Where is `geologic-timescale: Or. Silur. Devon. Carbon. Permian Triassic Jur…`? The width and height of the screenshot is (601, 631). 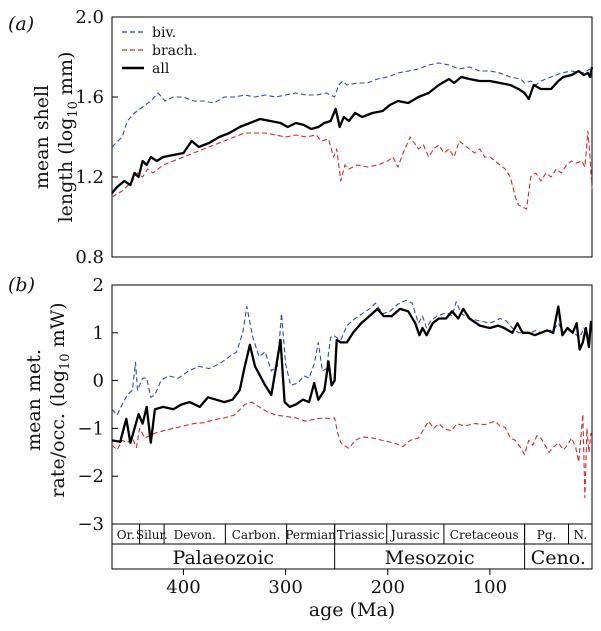
geologic-timescale: Or. Silur. Devon. Carbon. Permian Triassic Jur… is located at coordinates (352, 546).